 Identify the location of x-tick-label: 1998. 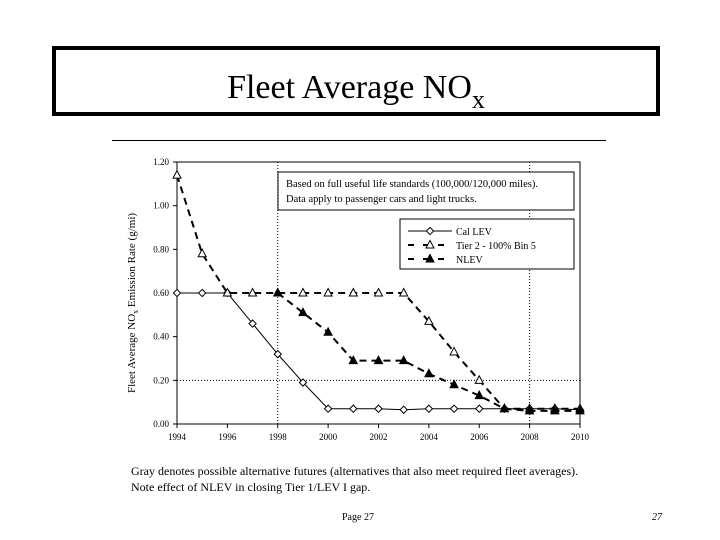
(278, 437).